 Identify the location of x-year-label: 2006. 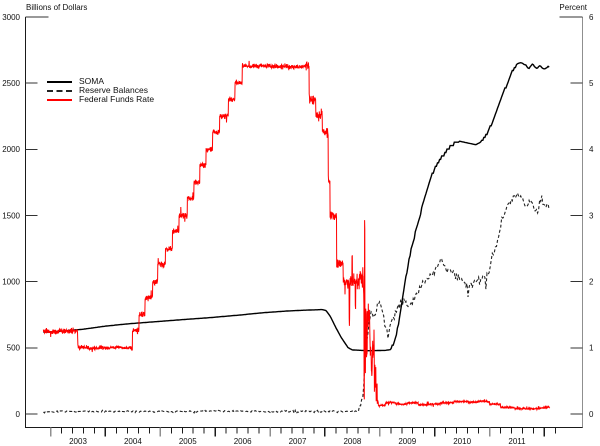
(243, 441).